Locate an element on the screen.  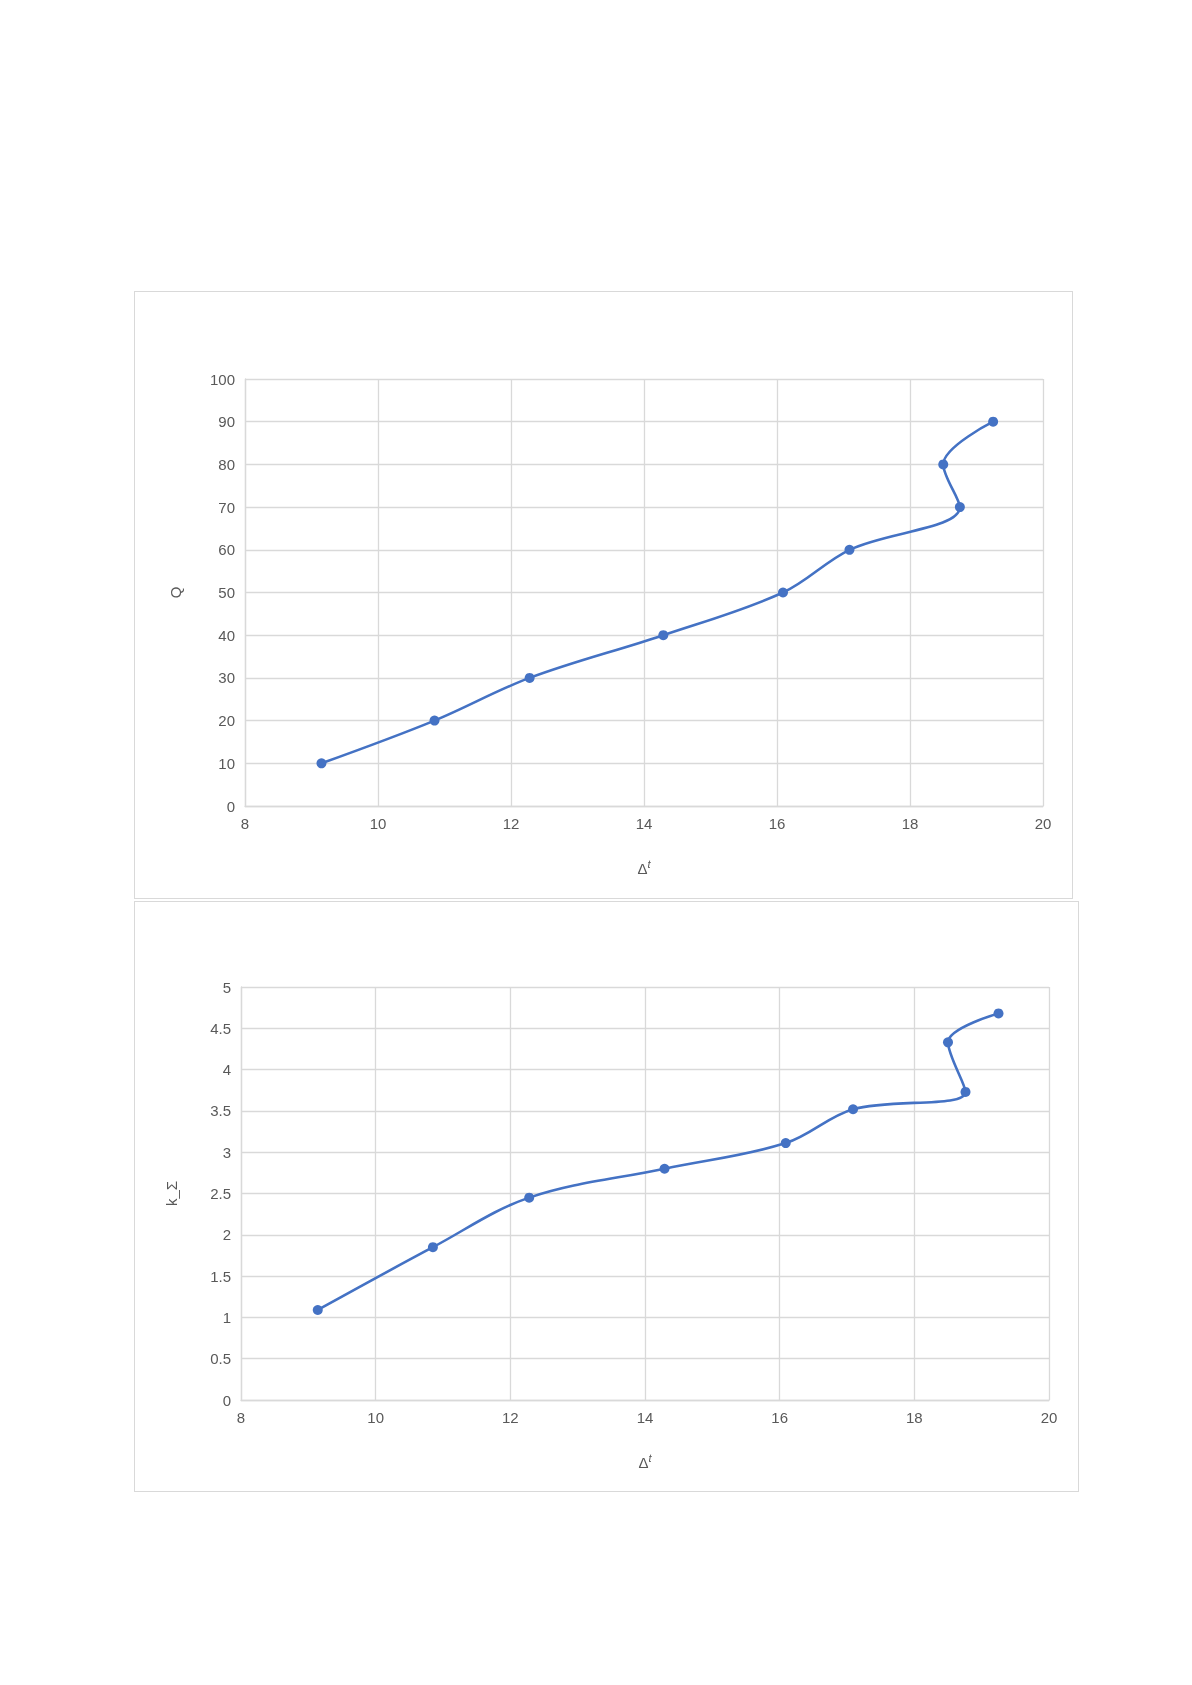
y-tick-label: 4.5 is located at coordinates (220, 1028).